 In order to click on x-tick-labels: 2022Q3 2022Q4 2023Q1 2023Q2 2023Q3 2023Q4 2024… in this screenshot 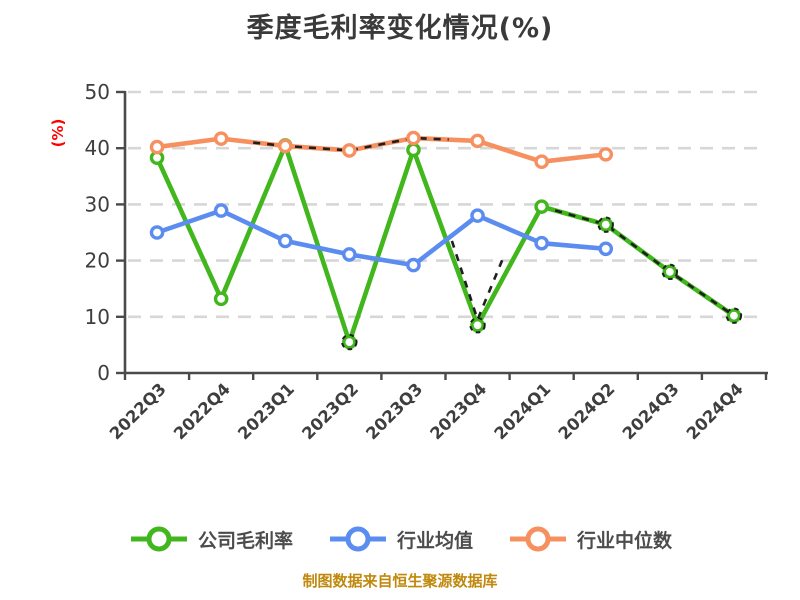, I will do `click(426, 411)`.